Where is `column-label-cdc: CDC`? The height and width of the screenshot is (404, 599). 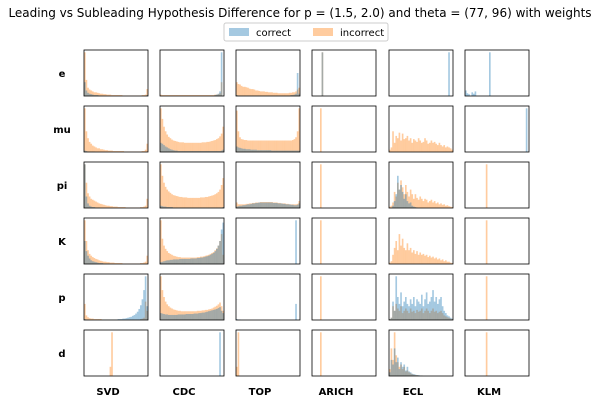
column-label-cdc: CDC is located at coordinates (184, 392).